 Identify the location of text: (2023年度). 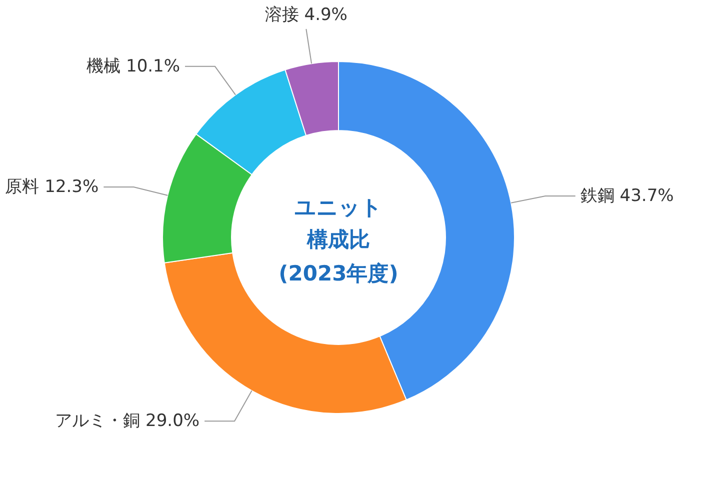
(338, 274).